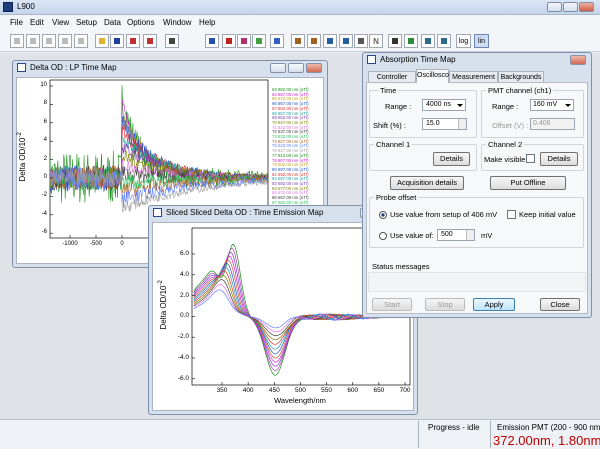 The width and height of the screenshot is (600, 449). Describe the element at coordinates (16, 22) in the screenshot. I see `menu-item: File` at that location.